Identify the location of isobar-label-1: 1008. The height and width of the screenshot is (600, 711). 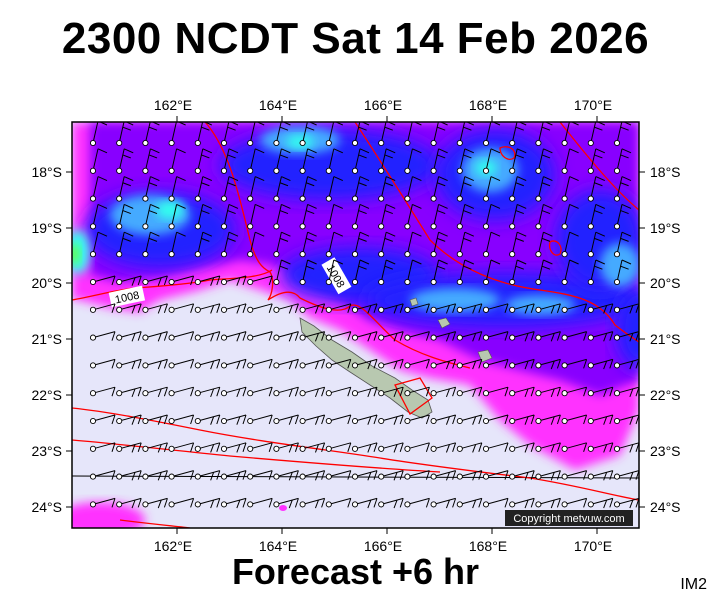
(127, 296).